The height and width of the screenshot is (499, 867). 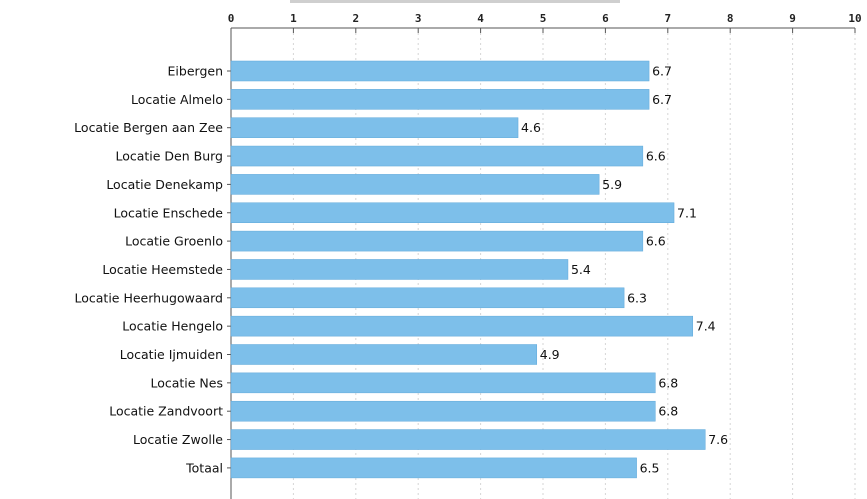 I want to click on value-label: 5.9, so click(x=612, y=184).